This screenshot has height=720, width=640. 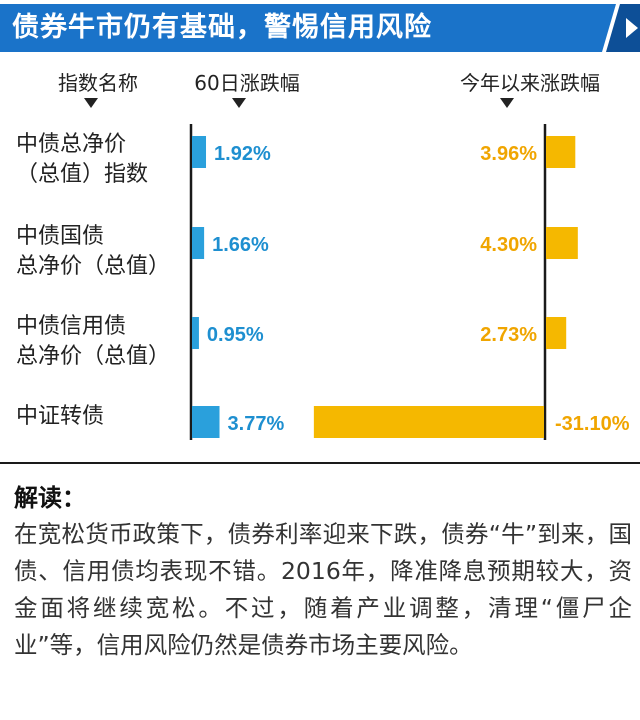 I want to click on row-label-2: 中债信用债 总净价（总值）, so click(x=93, y=342).